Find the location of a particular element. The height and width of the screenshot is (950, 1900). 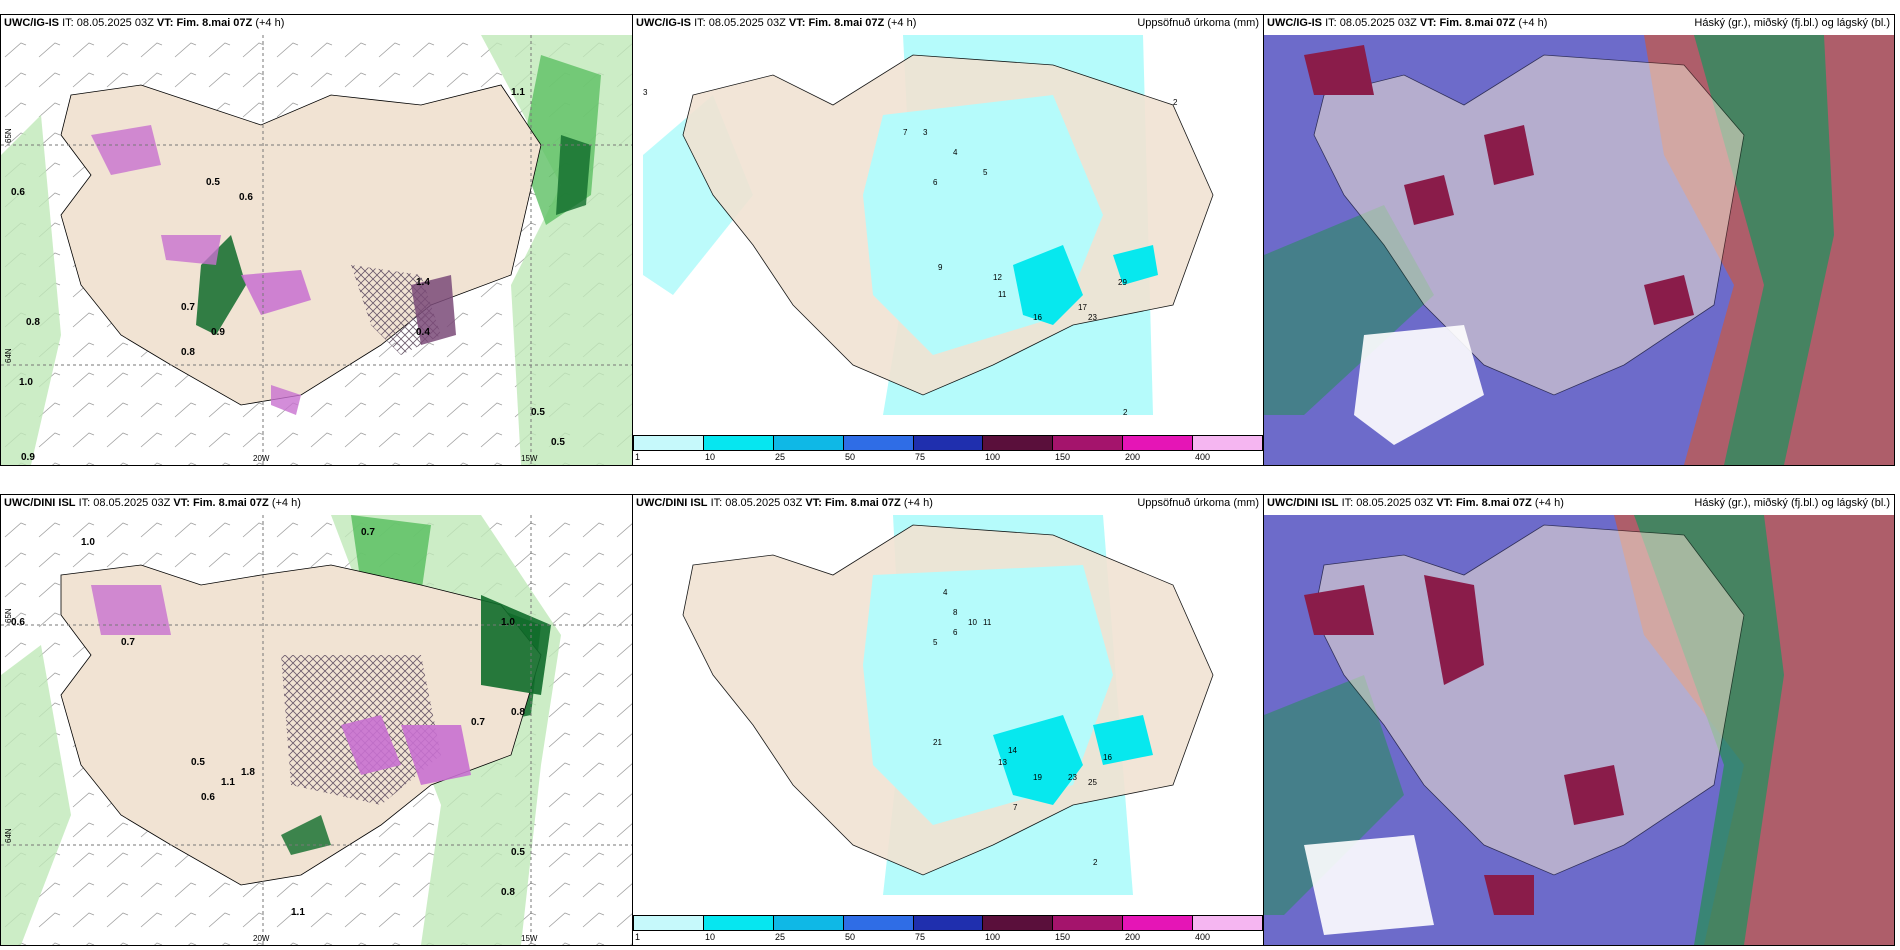

wind-label: 0.9 is located at coordinates (28, 457).